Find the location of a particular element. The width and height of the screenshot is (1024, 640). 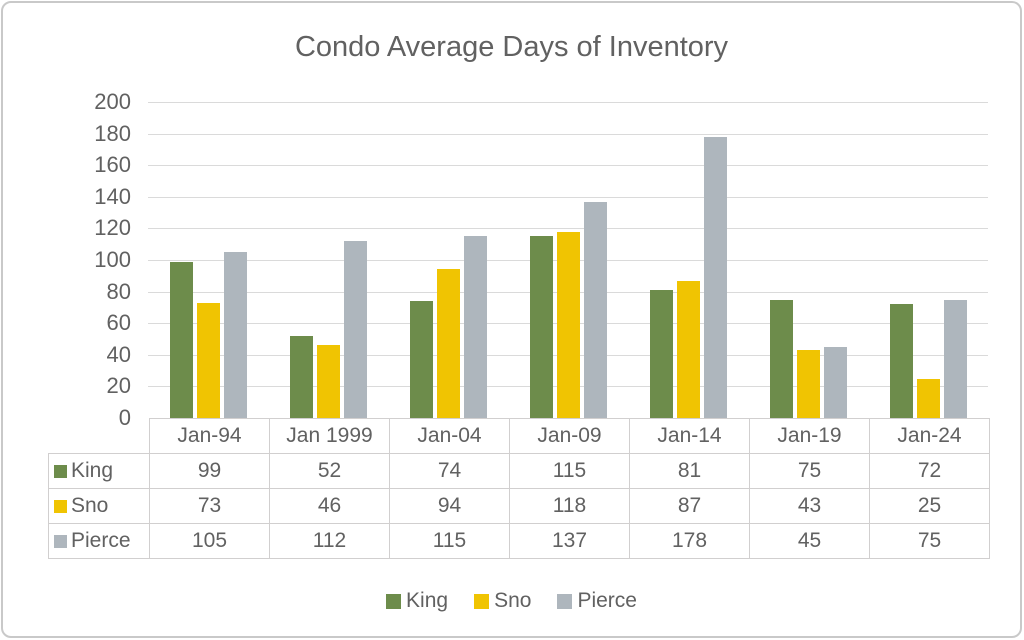

series-name: Sno is located at coordinates (90, 505).